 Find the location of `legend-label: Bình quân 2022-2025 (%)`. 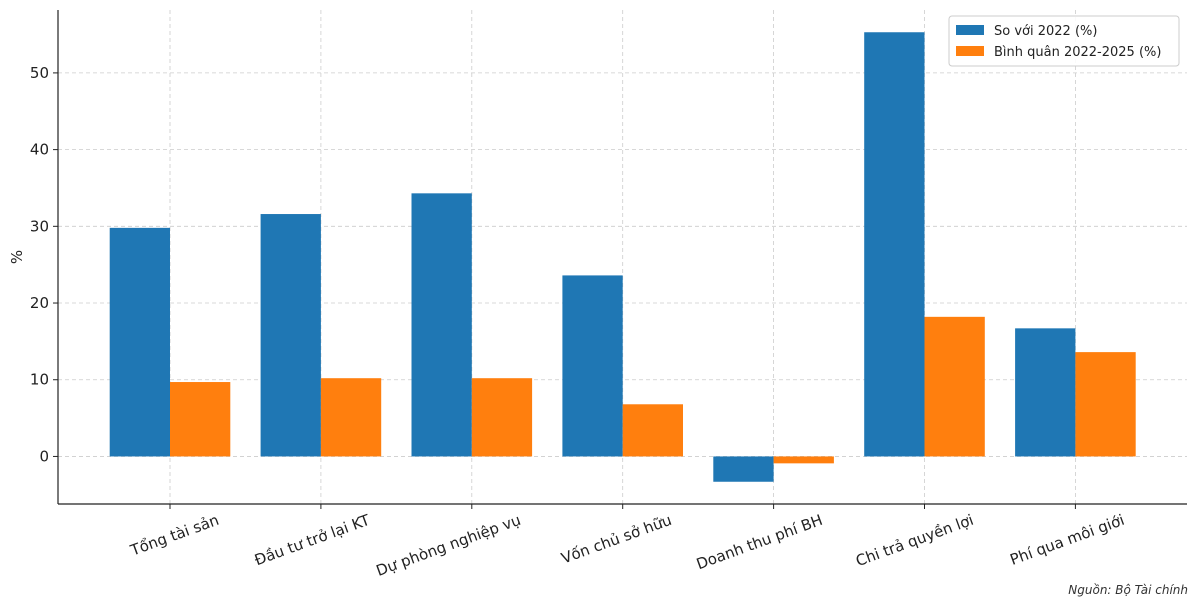

legend-label: Bình quân 2022-2025 (%) is located at coordinates (1077, 52).